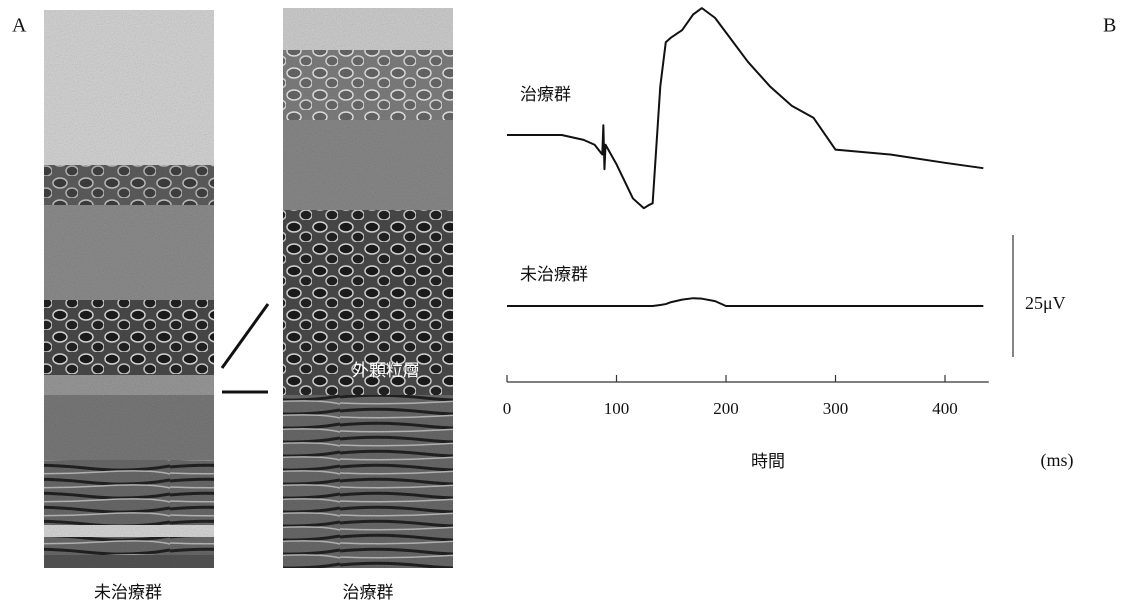 The height and width of the screenshot is (613, 1127). What do you see at coordinates (386, 370) in the screenshot?
I see `layer-annotation: 外顆粒層` at bounding box center [386, 370].